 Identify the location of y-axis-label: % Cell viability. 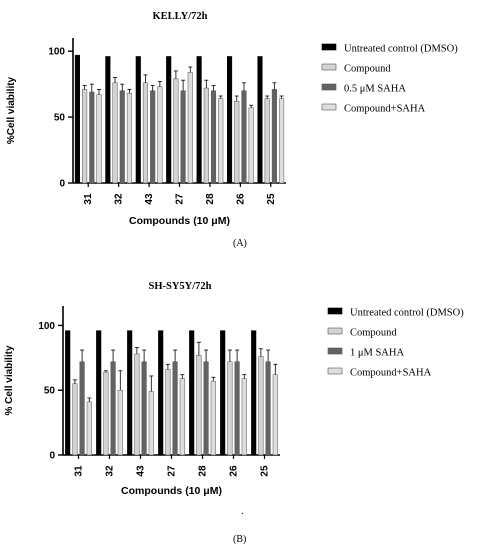
(9, 380).